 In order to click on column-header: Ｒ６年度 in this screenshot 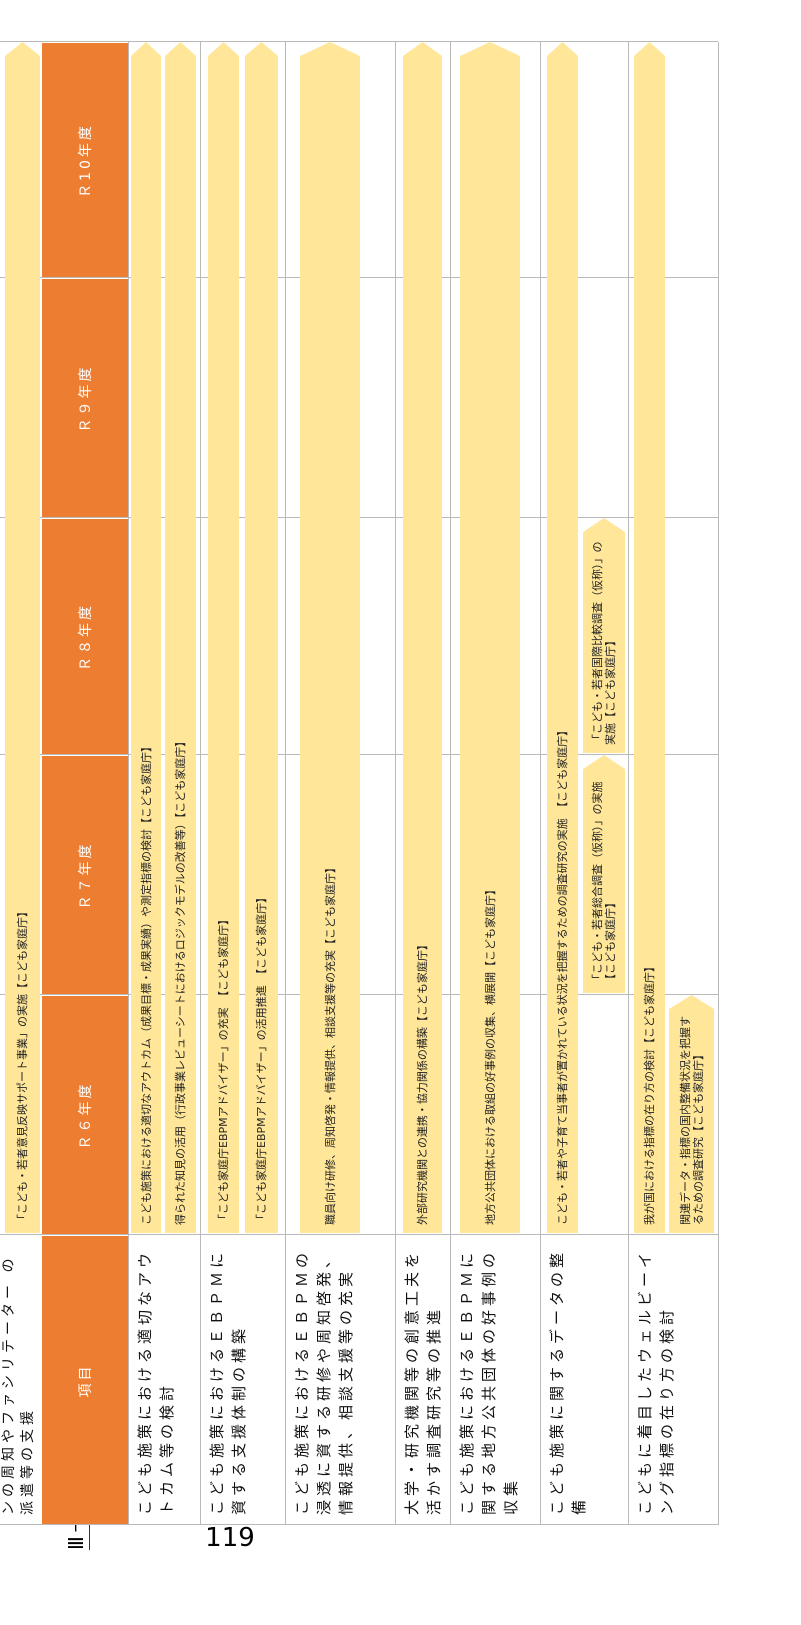, I will do `click(85, 1115)`.